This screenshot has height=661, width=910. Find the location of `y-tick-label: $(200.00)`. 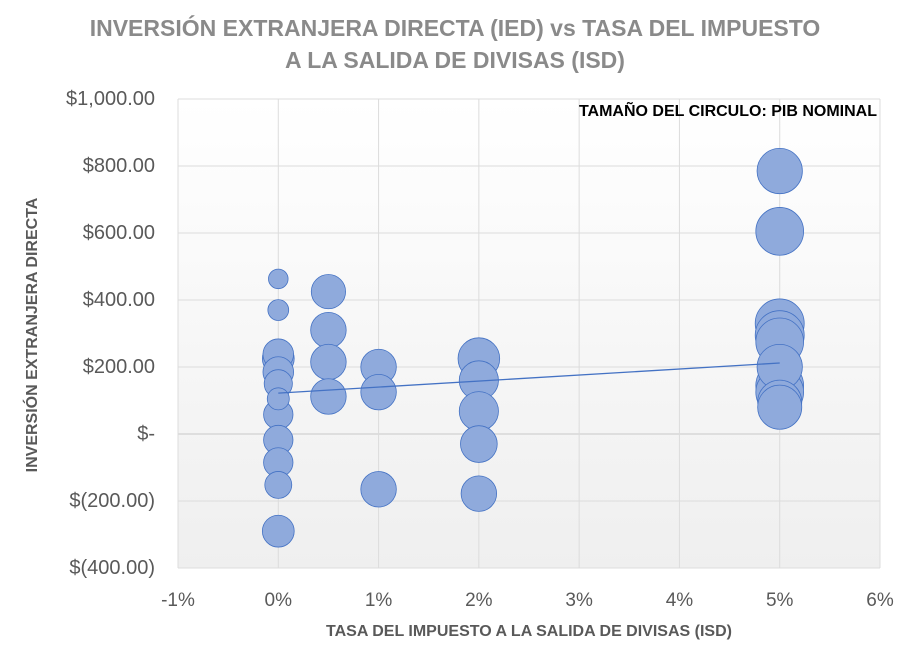

y-tick-label: $(200.00) is located at coordinates (112, 501).